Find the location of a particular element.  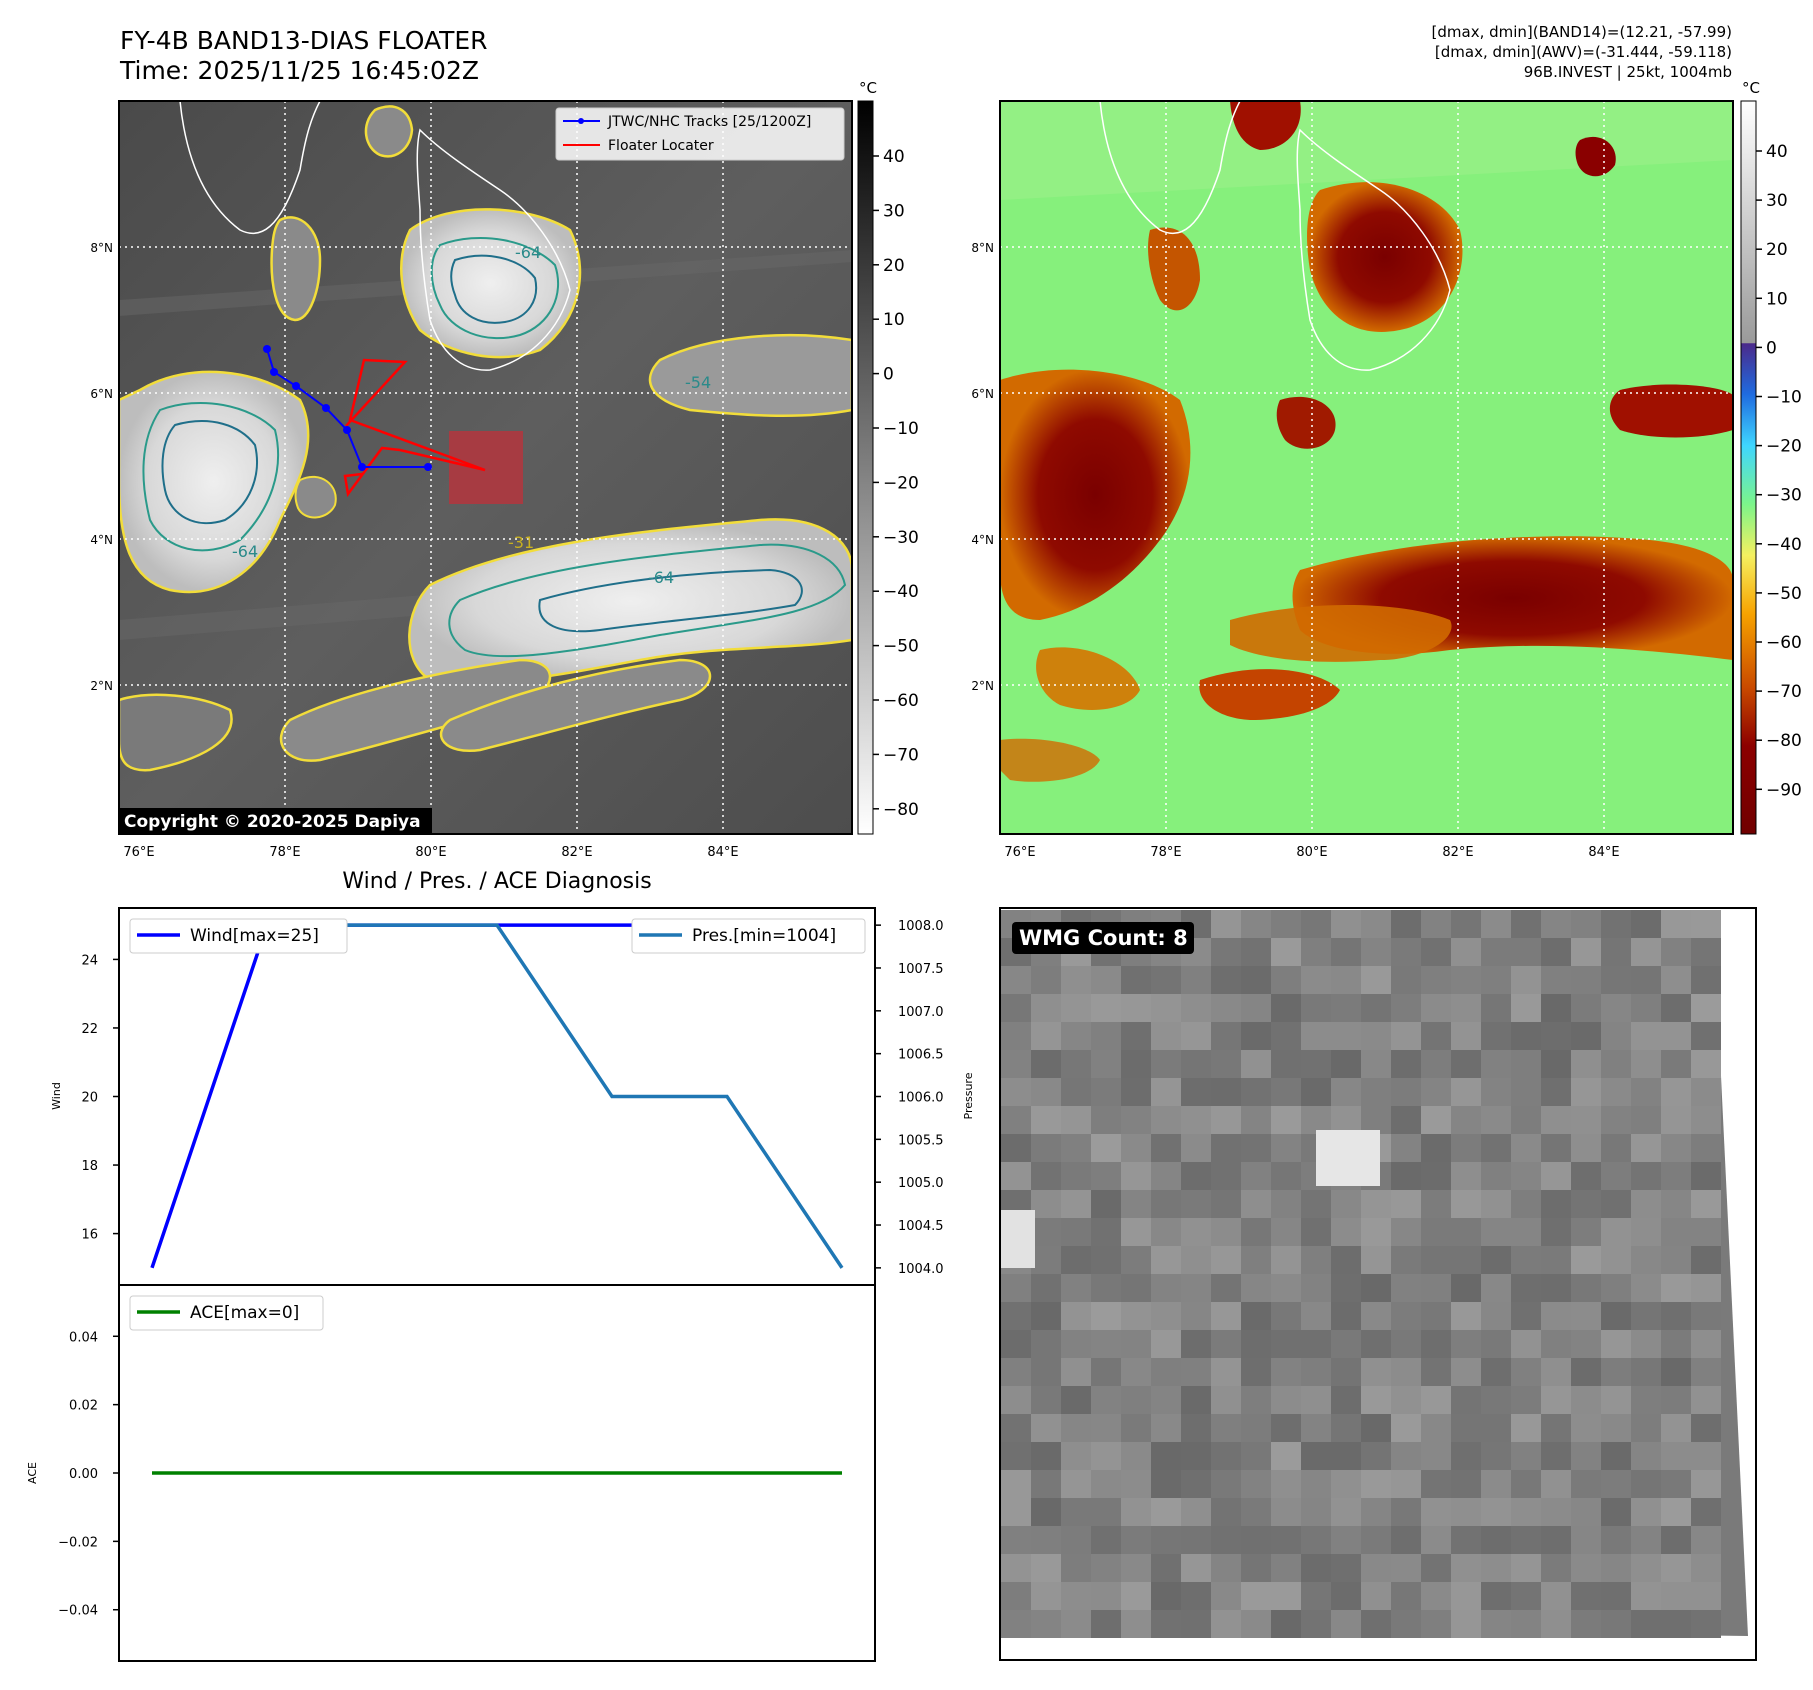

lon-tick-label: 78°E is located at coordinates (284, 852).